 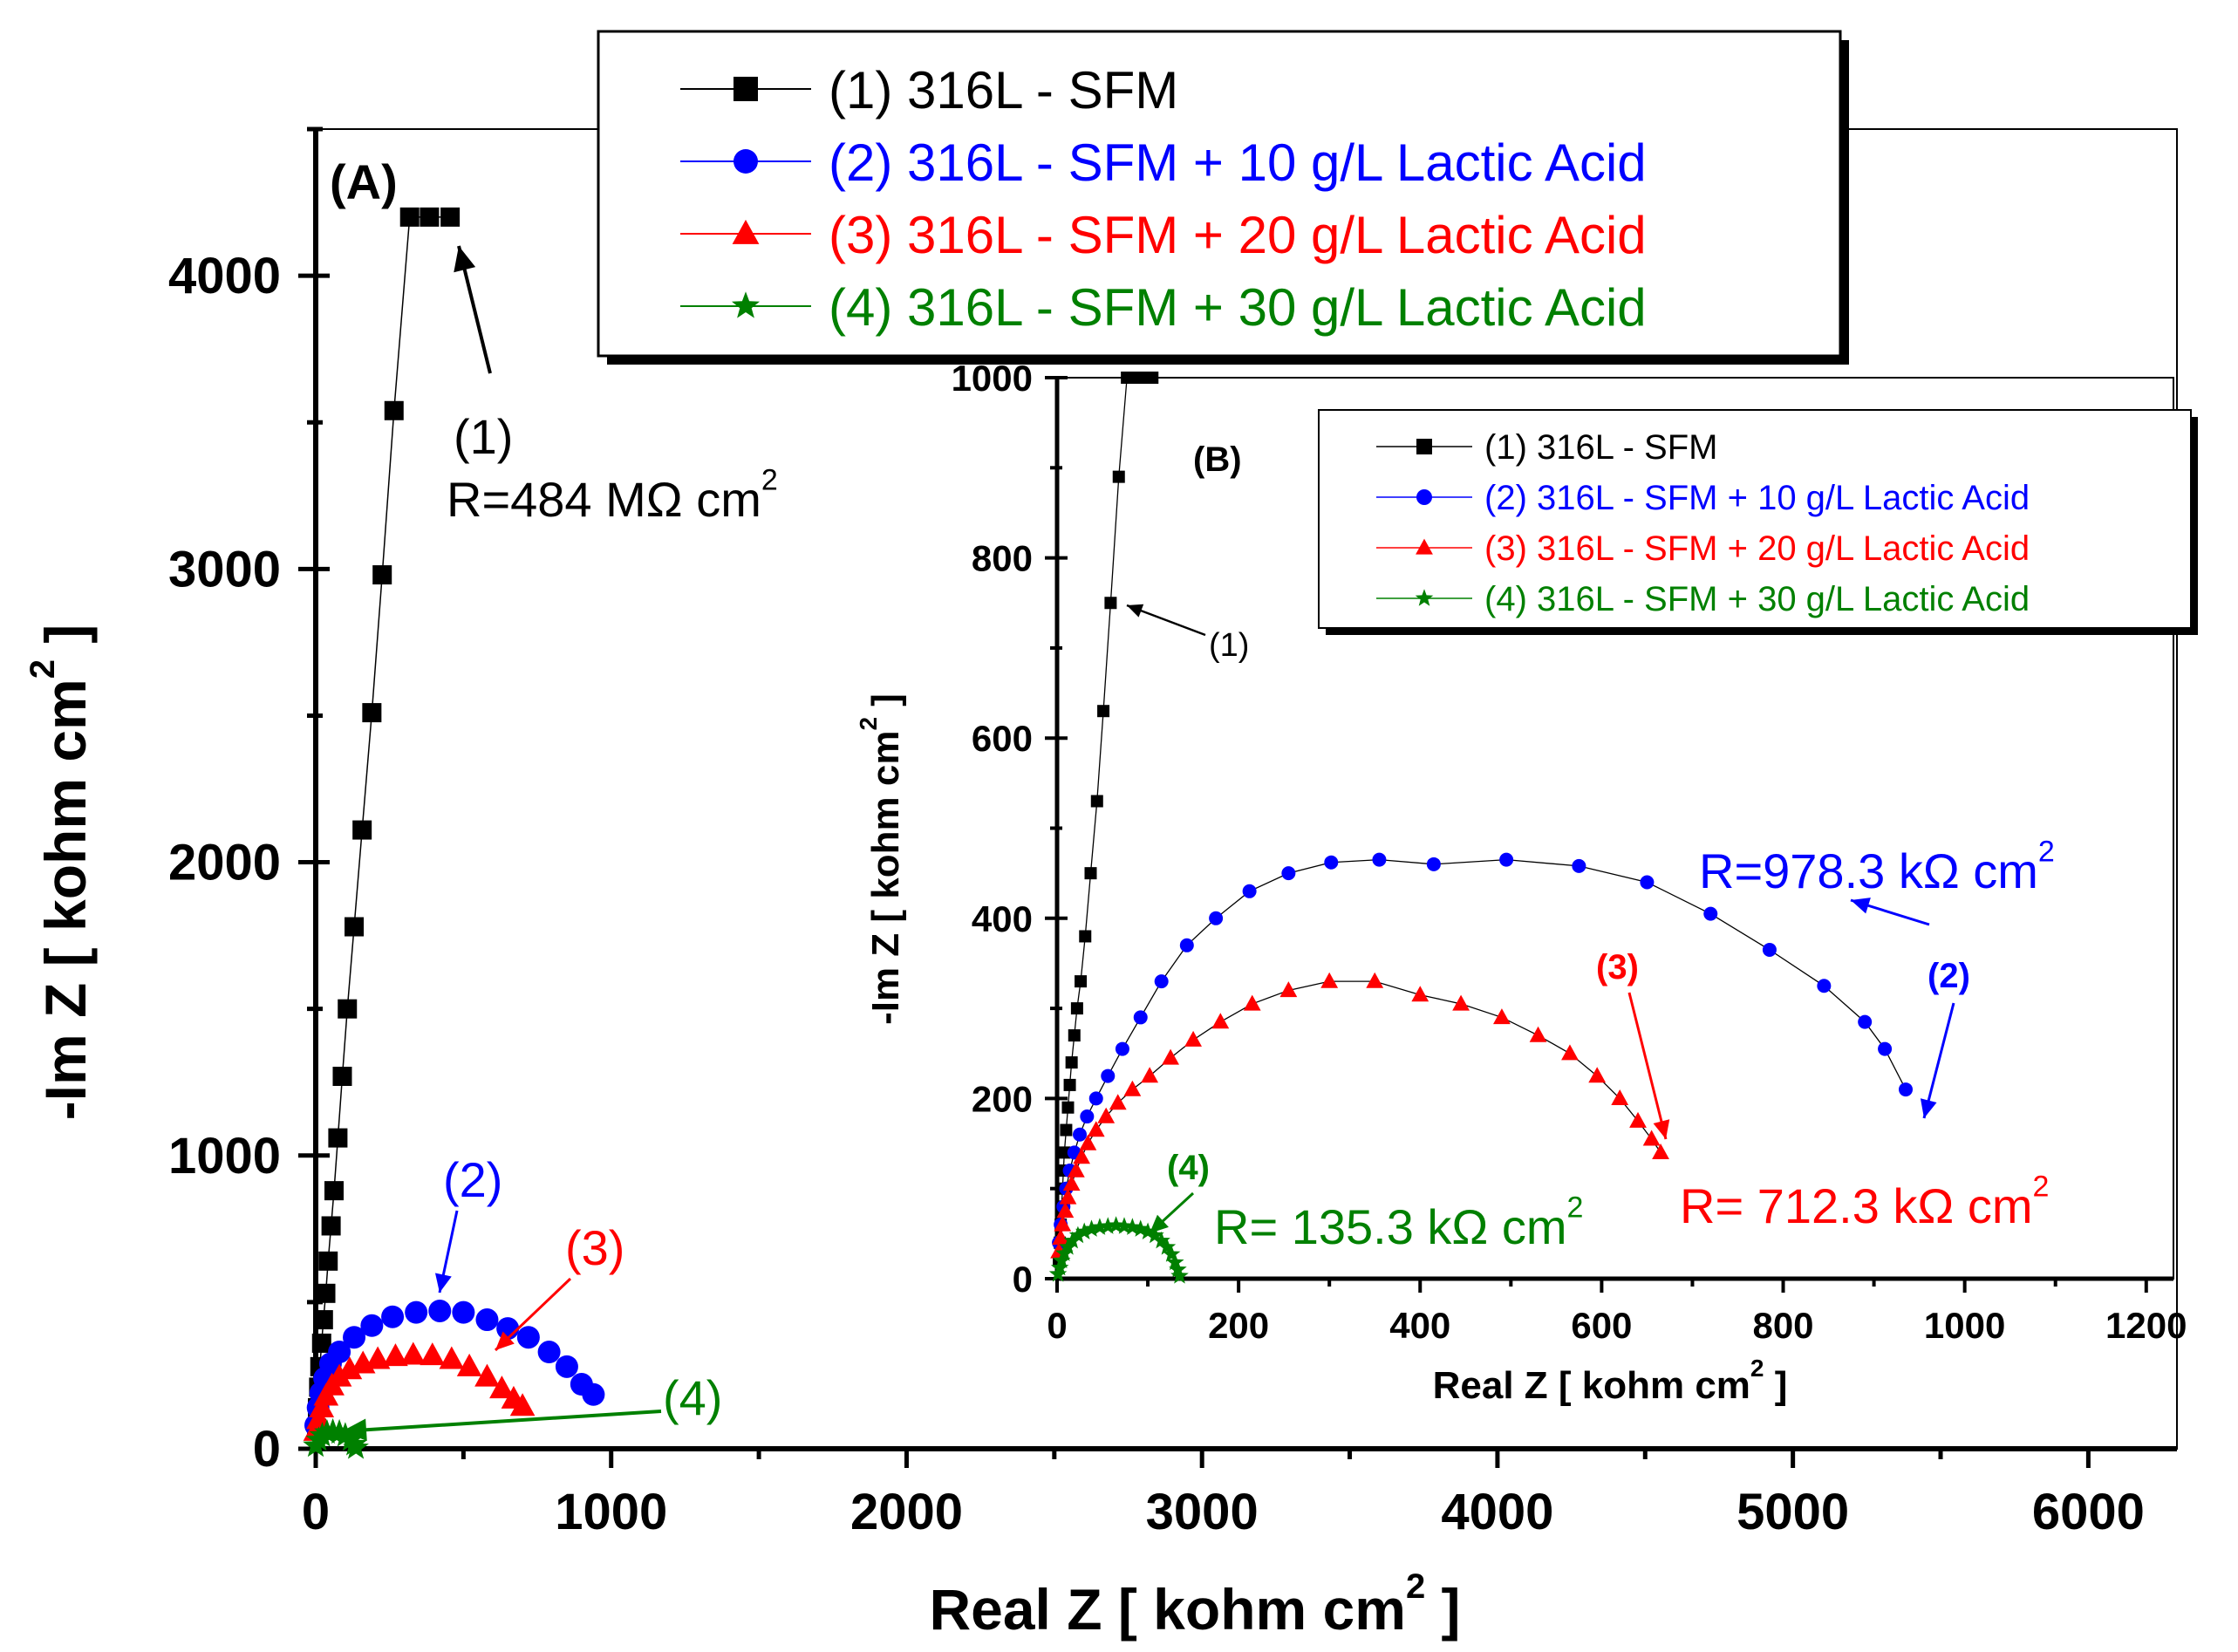 I want to click on panel-b-x-tick-label: 1200, so click(x=2146, y=1325).